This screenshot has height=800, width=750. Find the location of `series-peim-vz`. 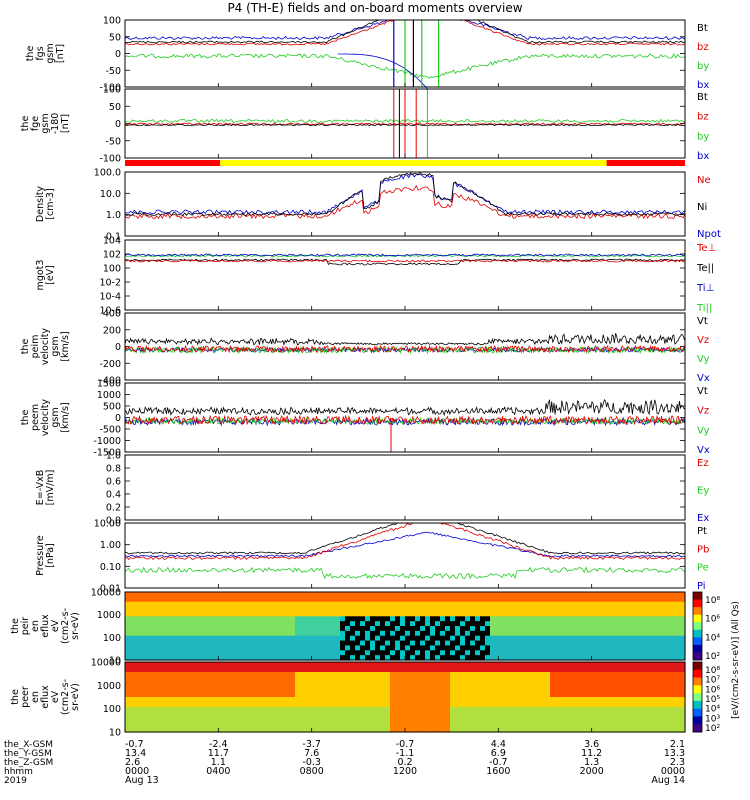

series-peim-vz is located at coordinates (405, 349).